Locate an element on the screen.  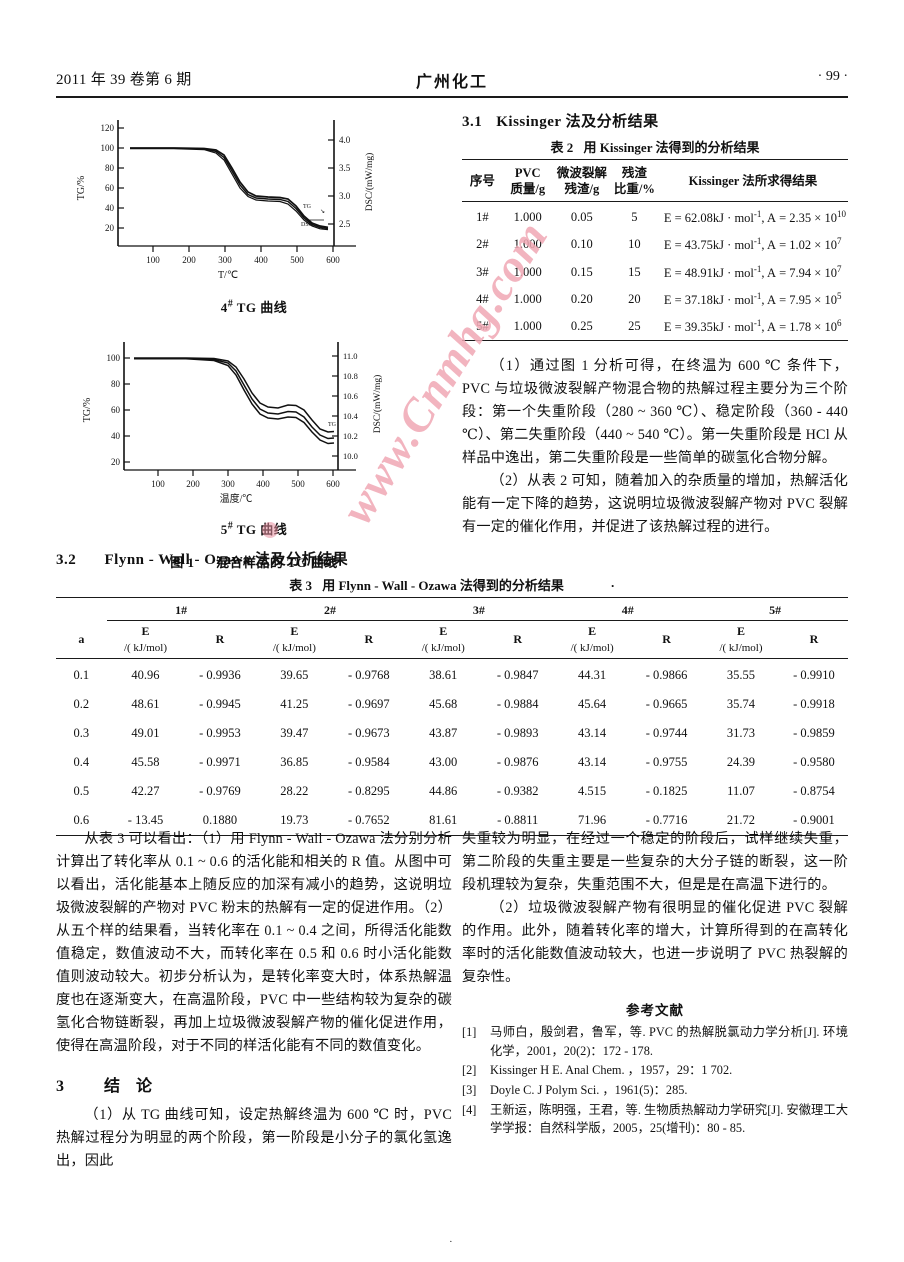
table2-E-value: 43.75 is located at coordinates (698, 245).